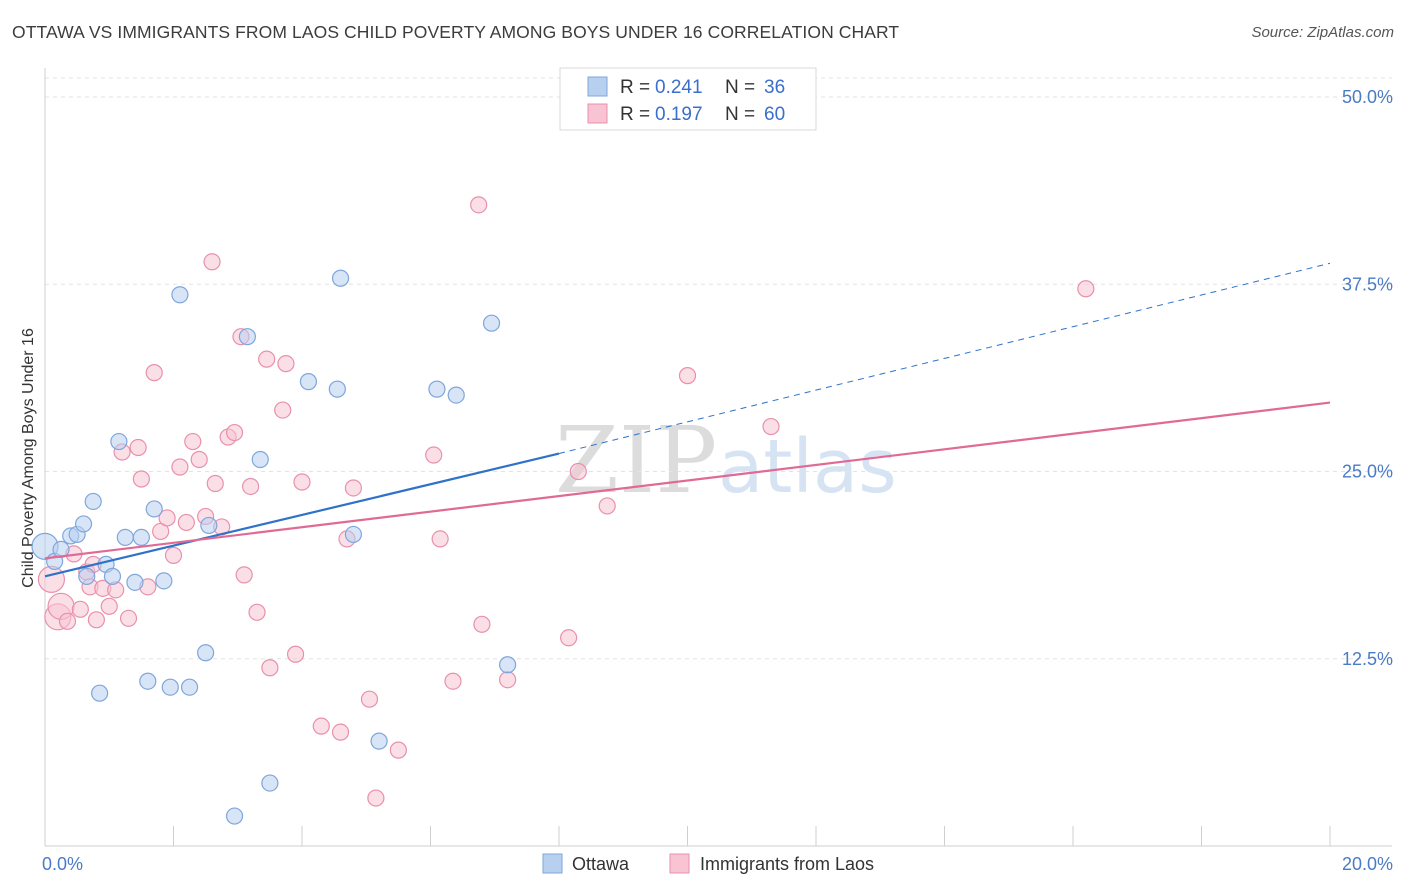 The width and height of the screenshot is (1406, 892). What do you see at coordinates (787, 864) in the screenshot?
I see `legend-bottom-label-laos: Immigrants from Laos` at bounding box center [787, 864].